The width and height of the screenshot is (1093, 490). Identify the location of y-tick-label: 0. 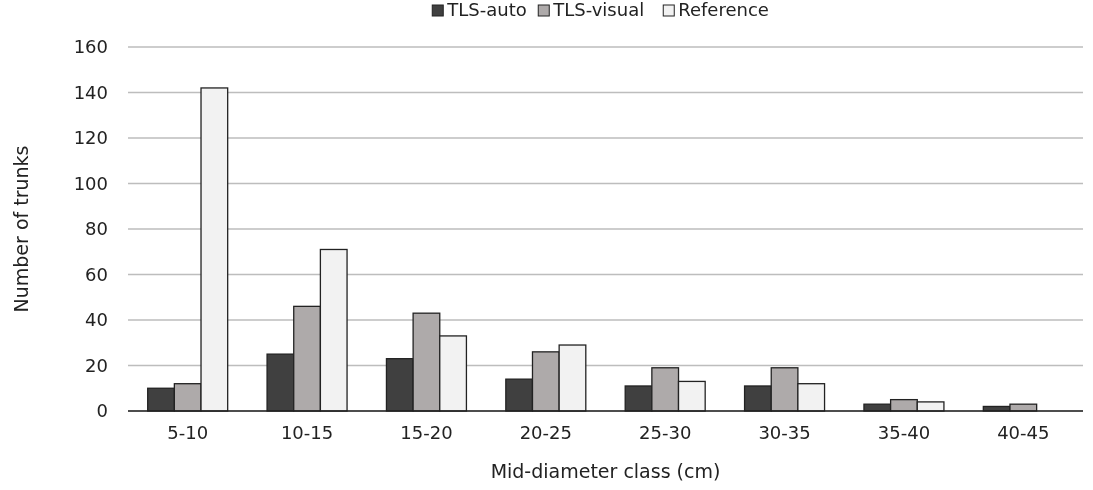
(102, 411).